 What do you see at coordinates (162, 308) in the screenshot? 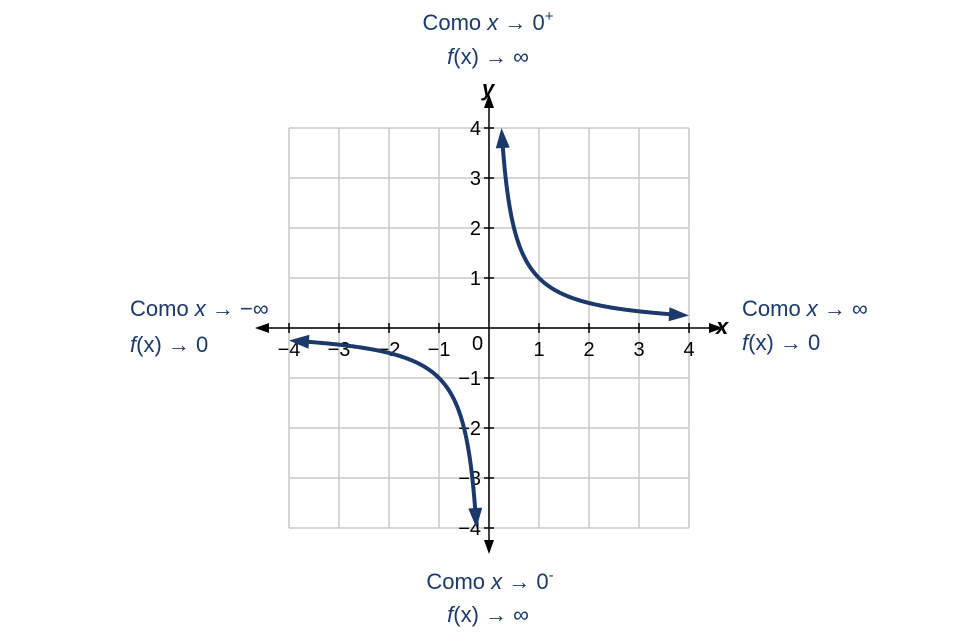
I see `annotation-left-prefix: Como` at bounding box center [162, 308].